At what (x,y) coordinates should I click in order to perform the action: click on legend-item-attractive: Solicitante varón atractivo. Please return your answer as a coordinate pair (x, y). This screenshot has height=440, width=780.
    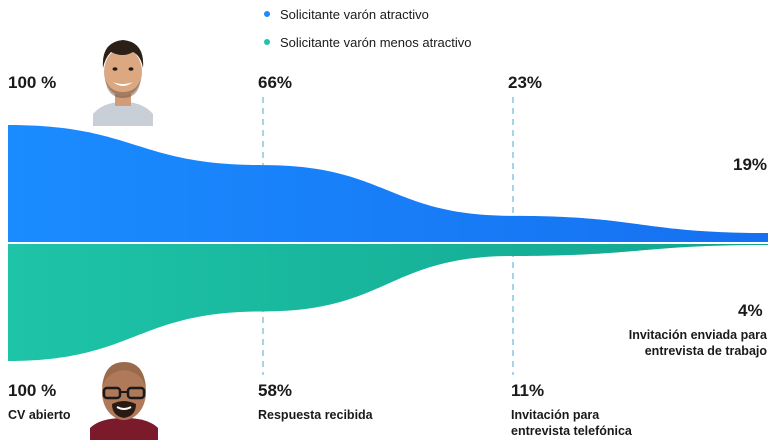
    Looking at the image, I should click on (367, 14).